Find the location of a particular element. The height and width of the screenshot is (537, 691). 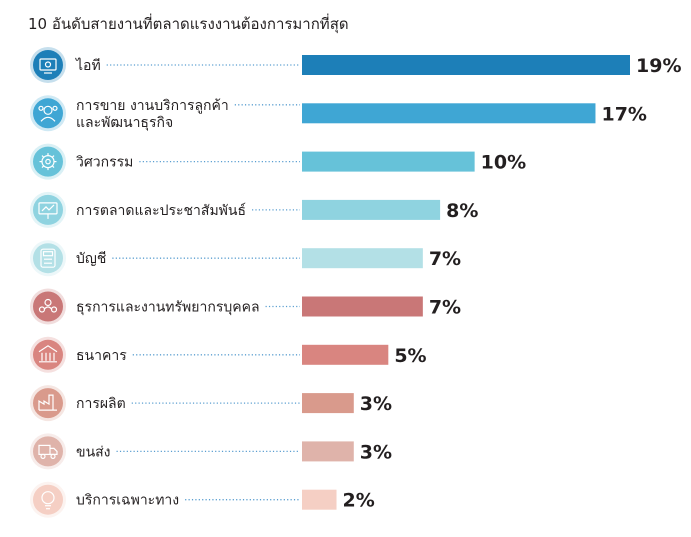

chart-row: การตลาดและประชาสัมพันธ์ 8% is located at coordinates (254, 209).